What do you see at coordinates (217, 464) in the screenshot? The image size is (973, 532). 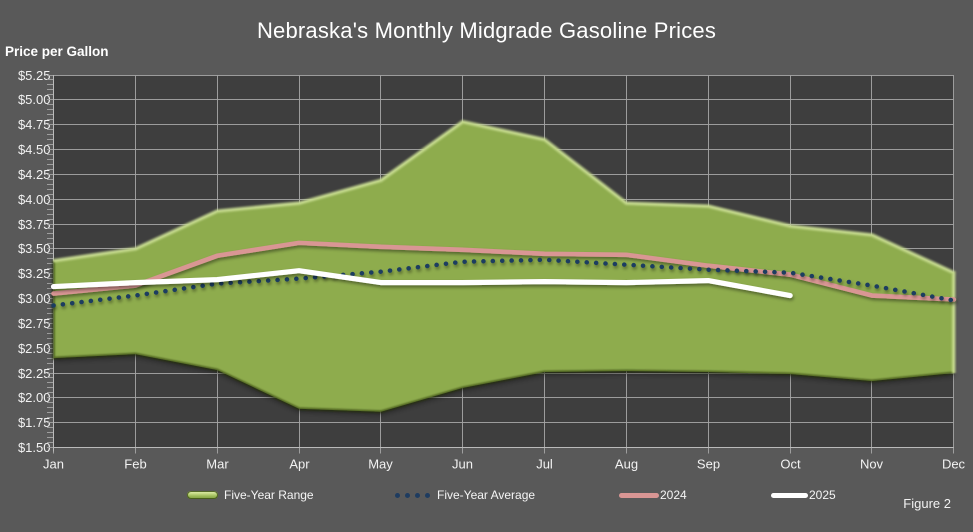 I see `x-tick-label: Mar` at bounding box center [217, 464].